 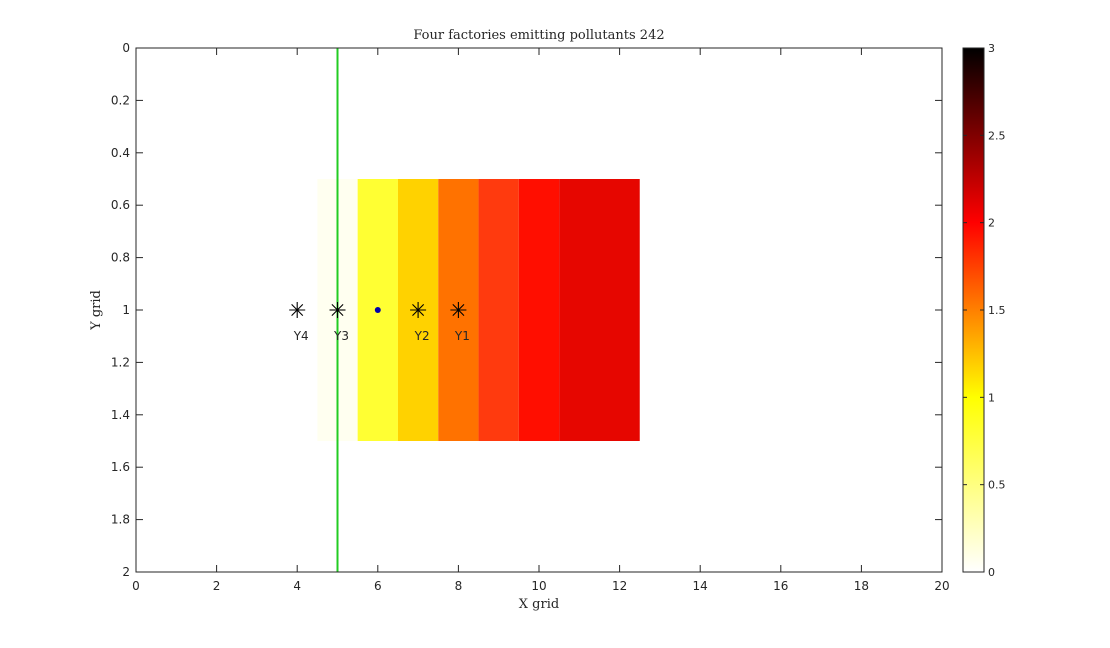 I want to click on y-tick-label: 0.4, so click(x=120, y=153).